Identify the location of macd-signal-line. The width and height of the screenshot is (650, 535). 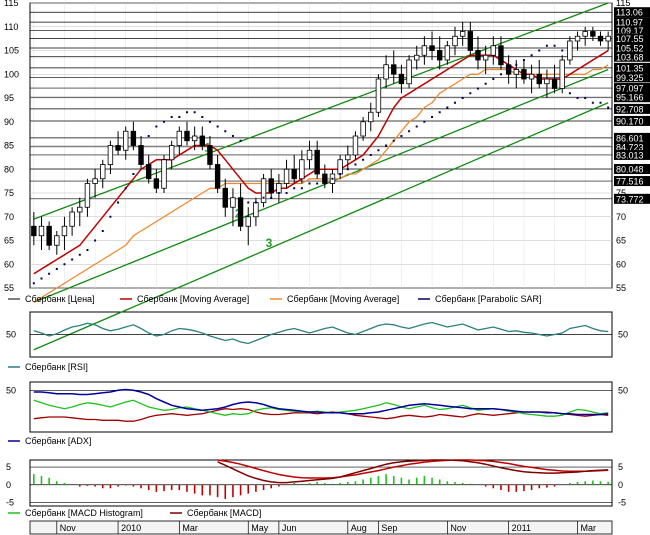
(413, 469).